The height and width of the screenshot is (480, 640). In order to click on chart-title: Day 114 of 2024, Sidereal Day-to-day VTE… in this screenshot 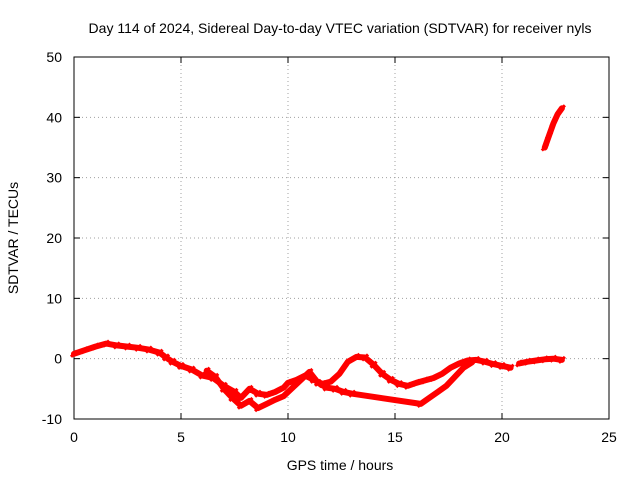, I will do `click(340, 28)`.